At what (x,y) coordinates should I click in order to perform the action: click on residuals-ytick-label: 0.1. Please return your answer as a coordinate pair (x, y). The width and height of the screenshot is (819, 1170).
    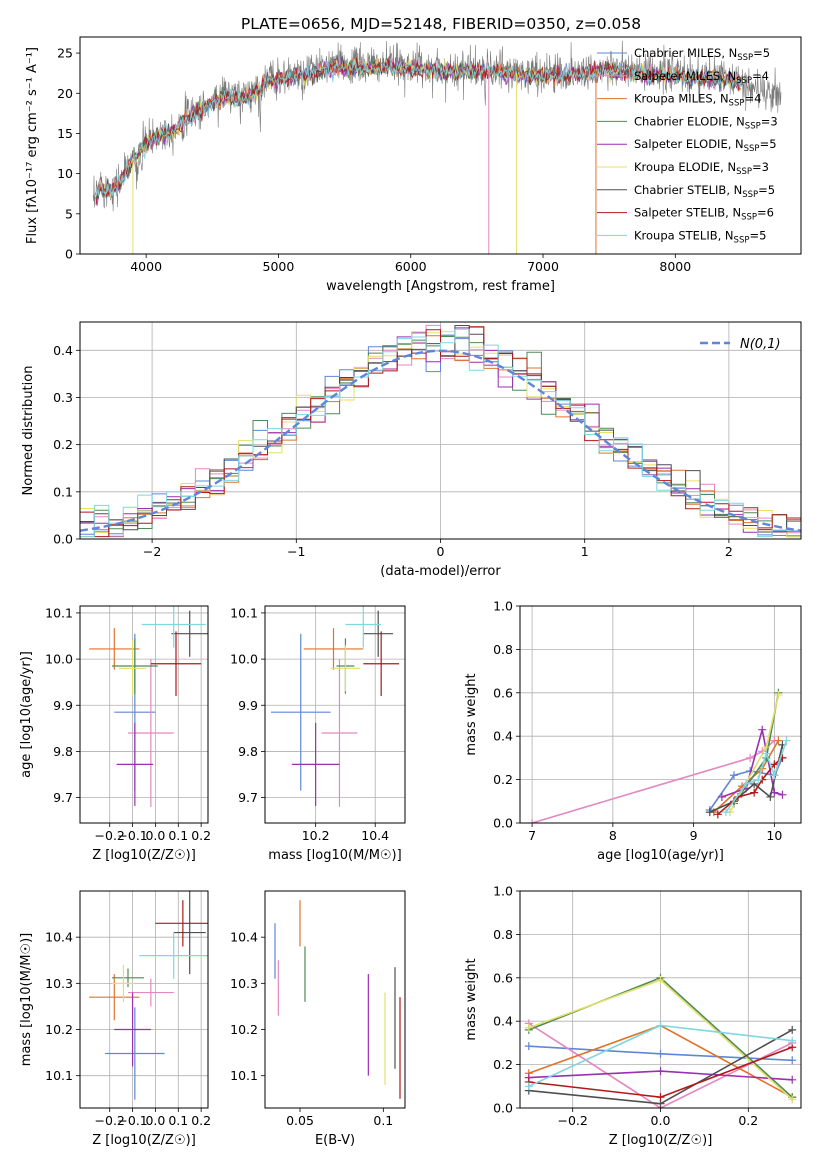
    Looking at the image, I should click on (63, 491).